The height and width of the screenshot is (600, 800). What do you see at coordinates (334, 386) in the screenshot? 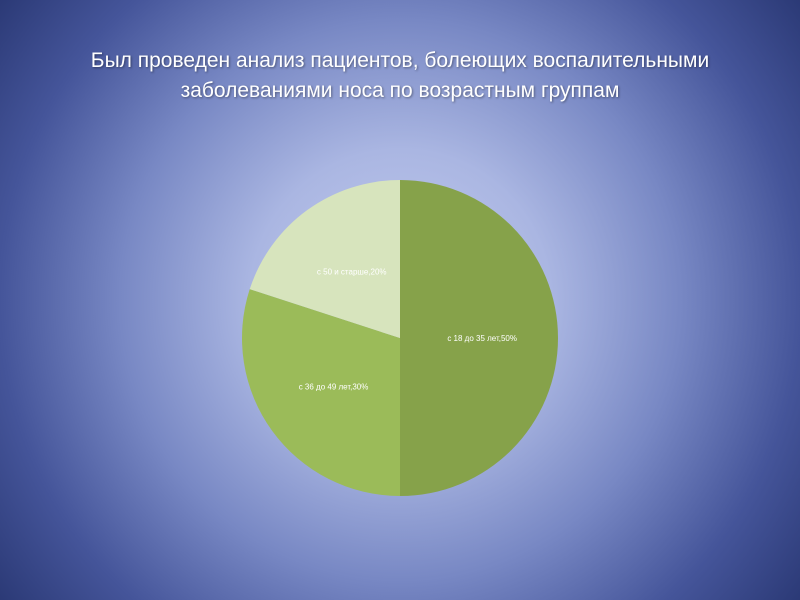
I see `slice-label: с 36 до 49 лет,30%` at bounding box center [334, 386].